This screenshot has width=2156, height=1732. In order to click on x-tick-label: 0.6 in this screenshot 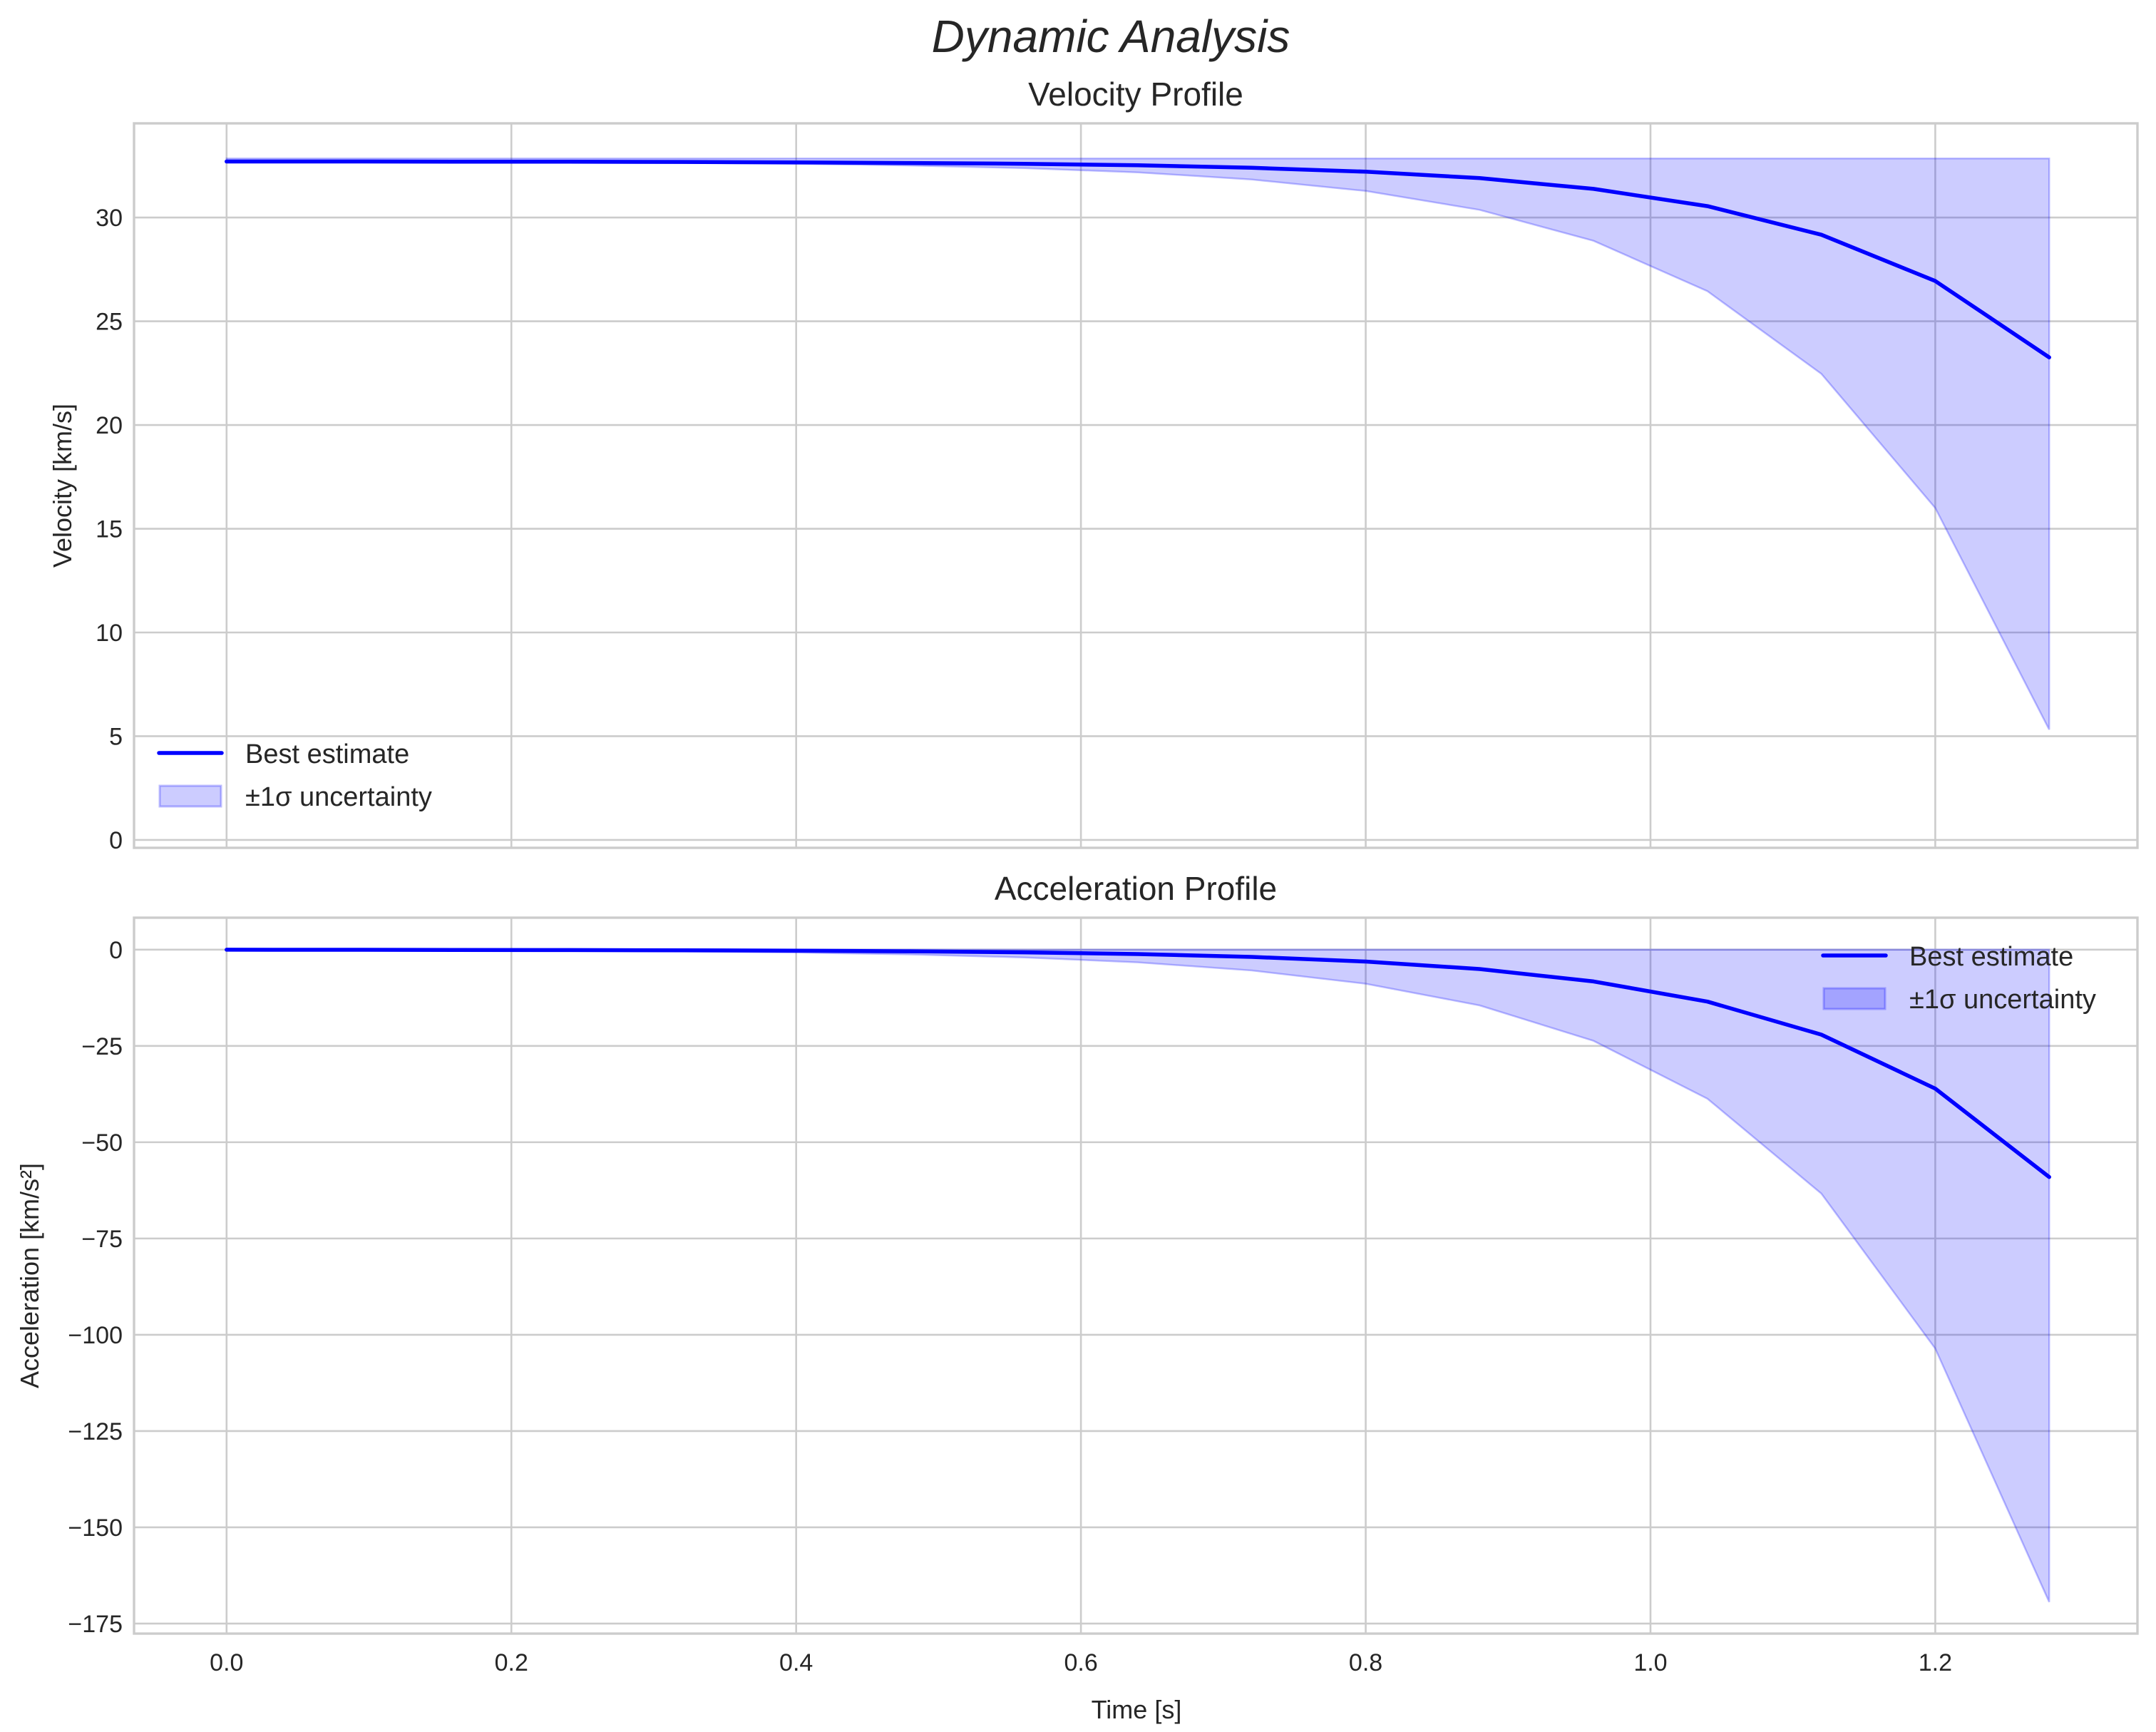, I will do `click(1080, 1662)`.